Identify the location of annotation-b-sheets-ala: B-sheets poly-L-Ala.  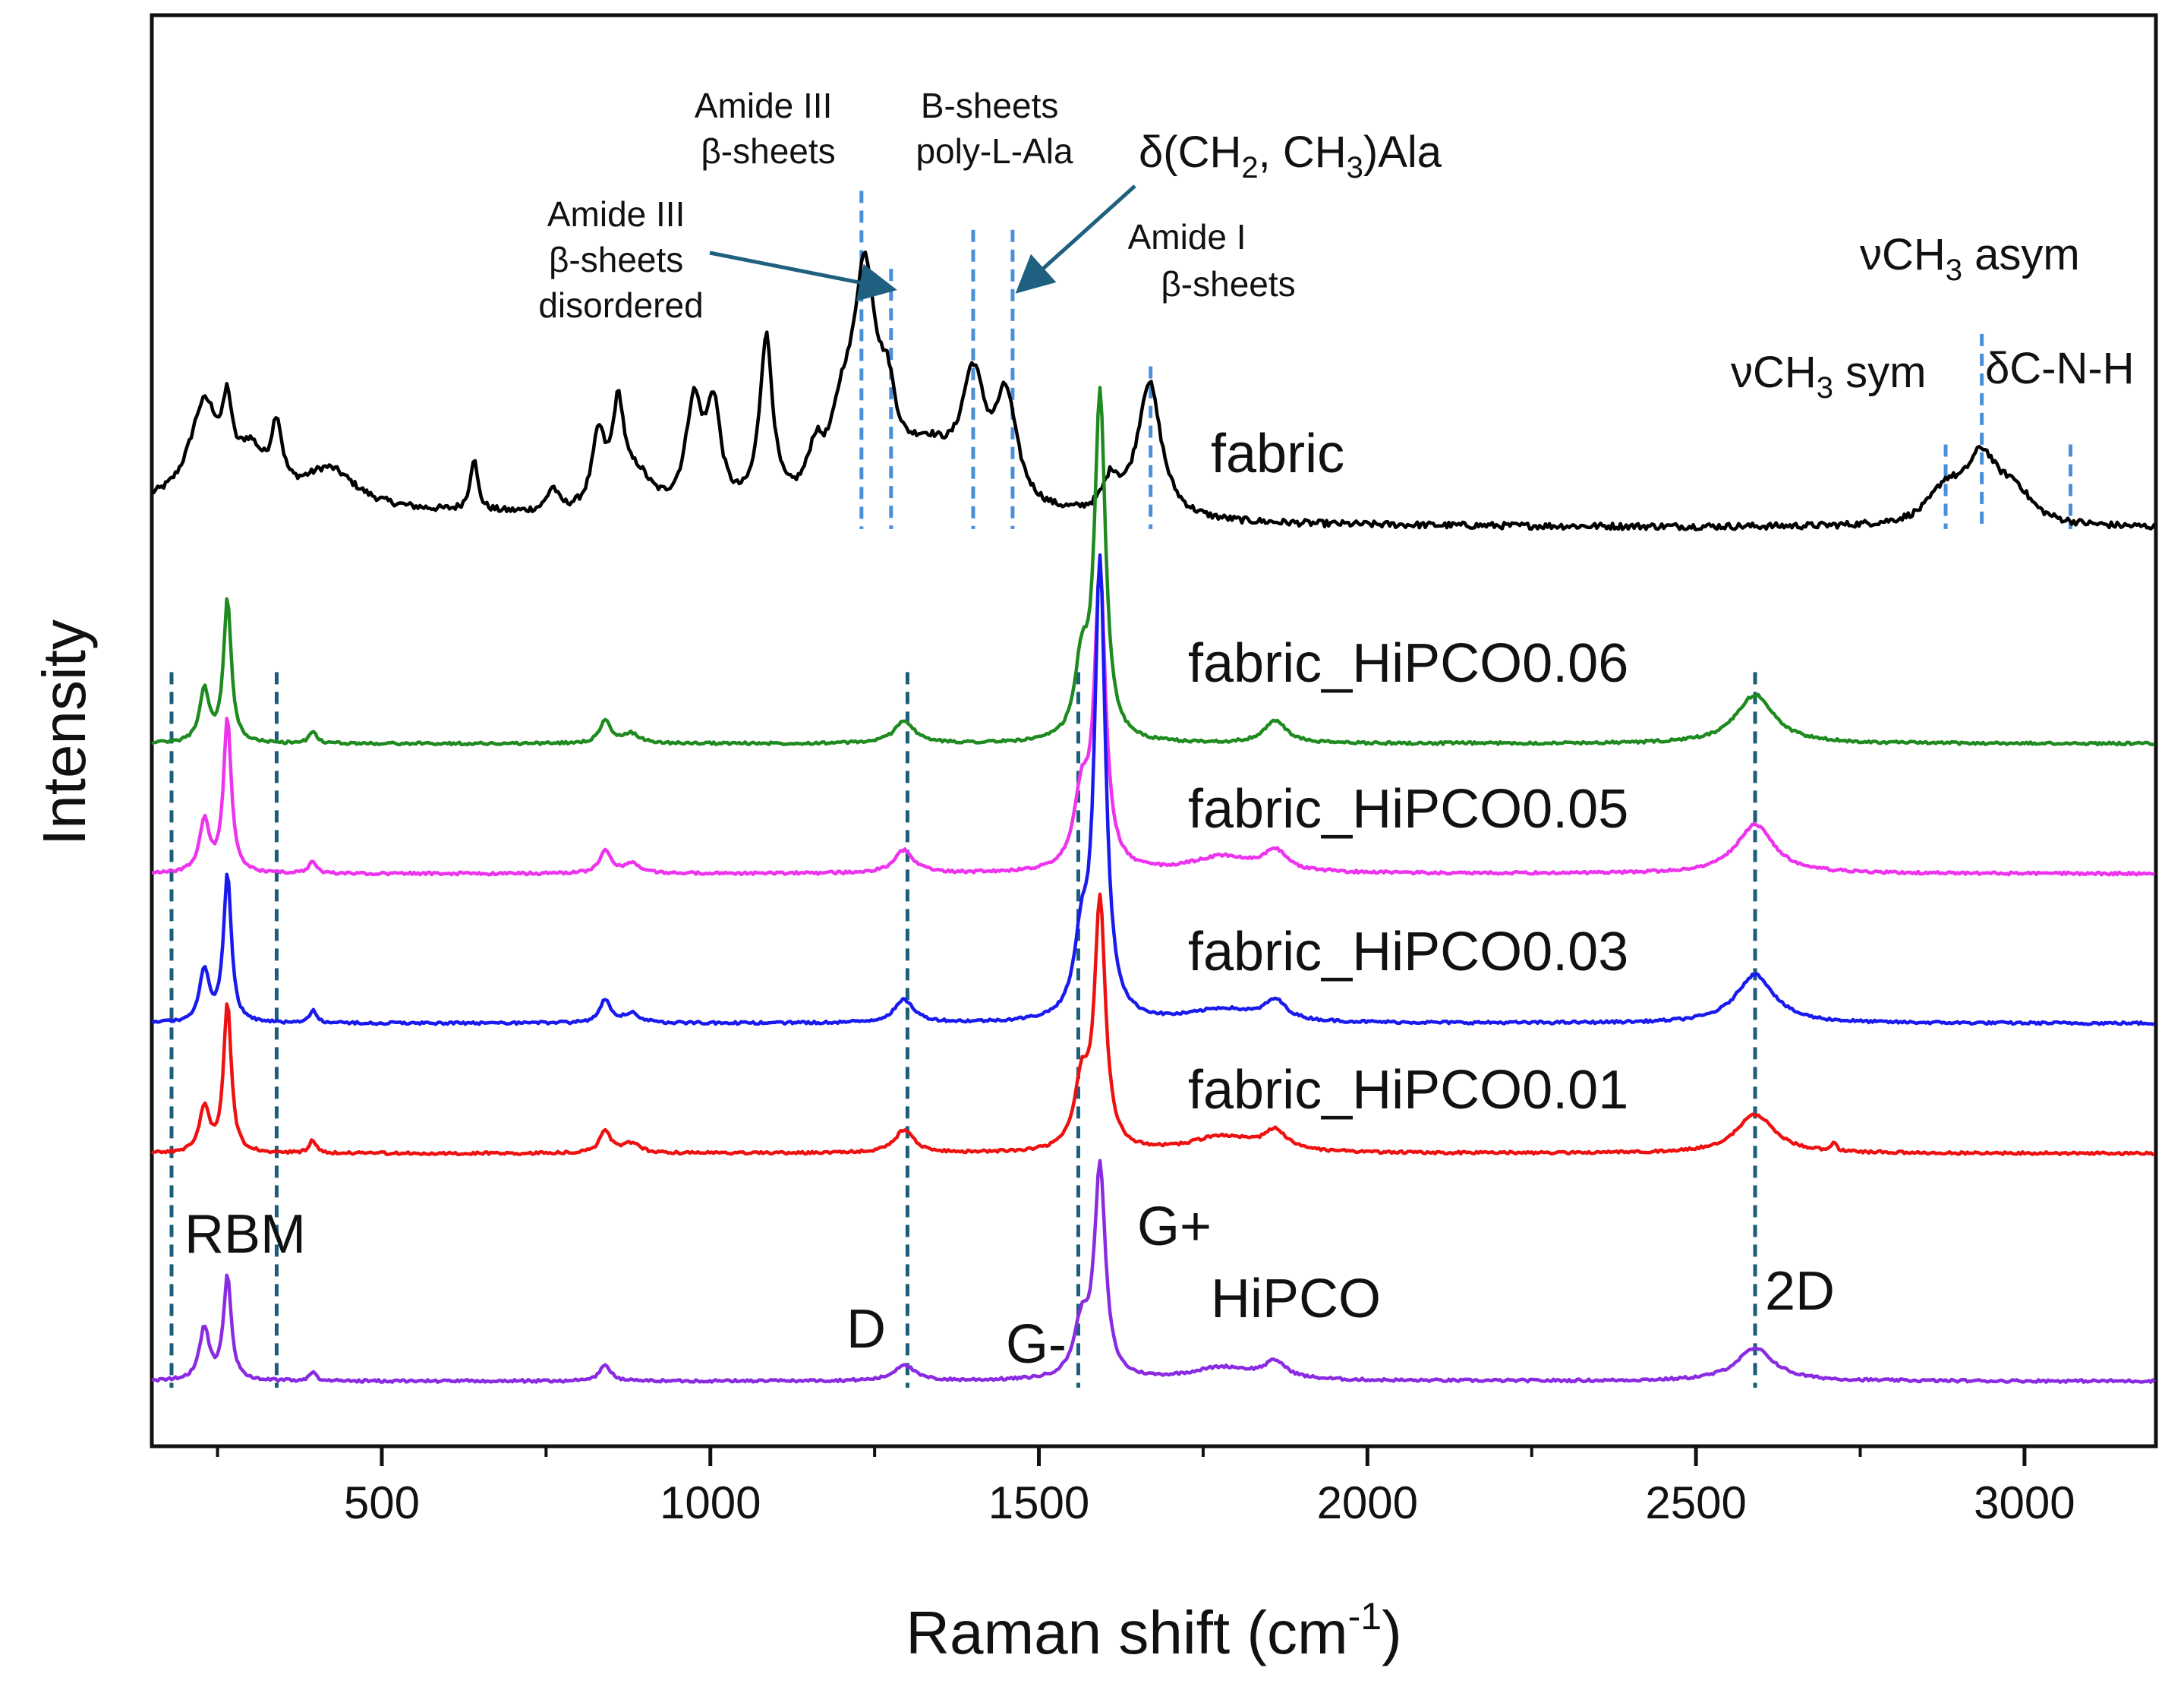
(994, 128).